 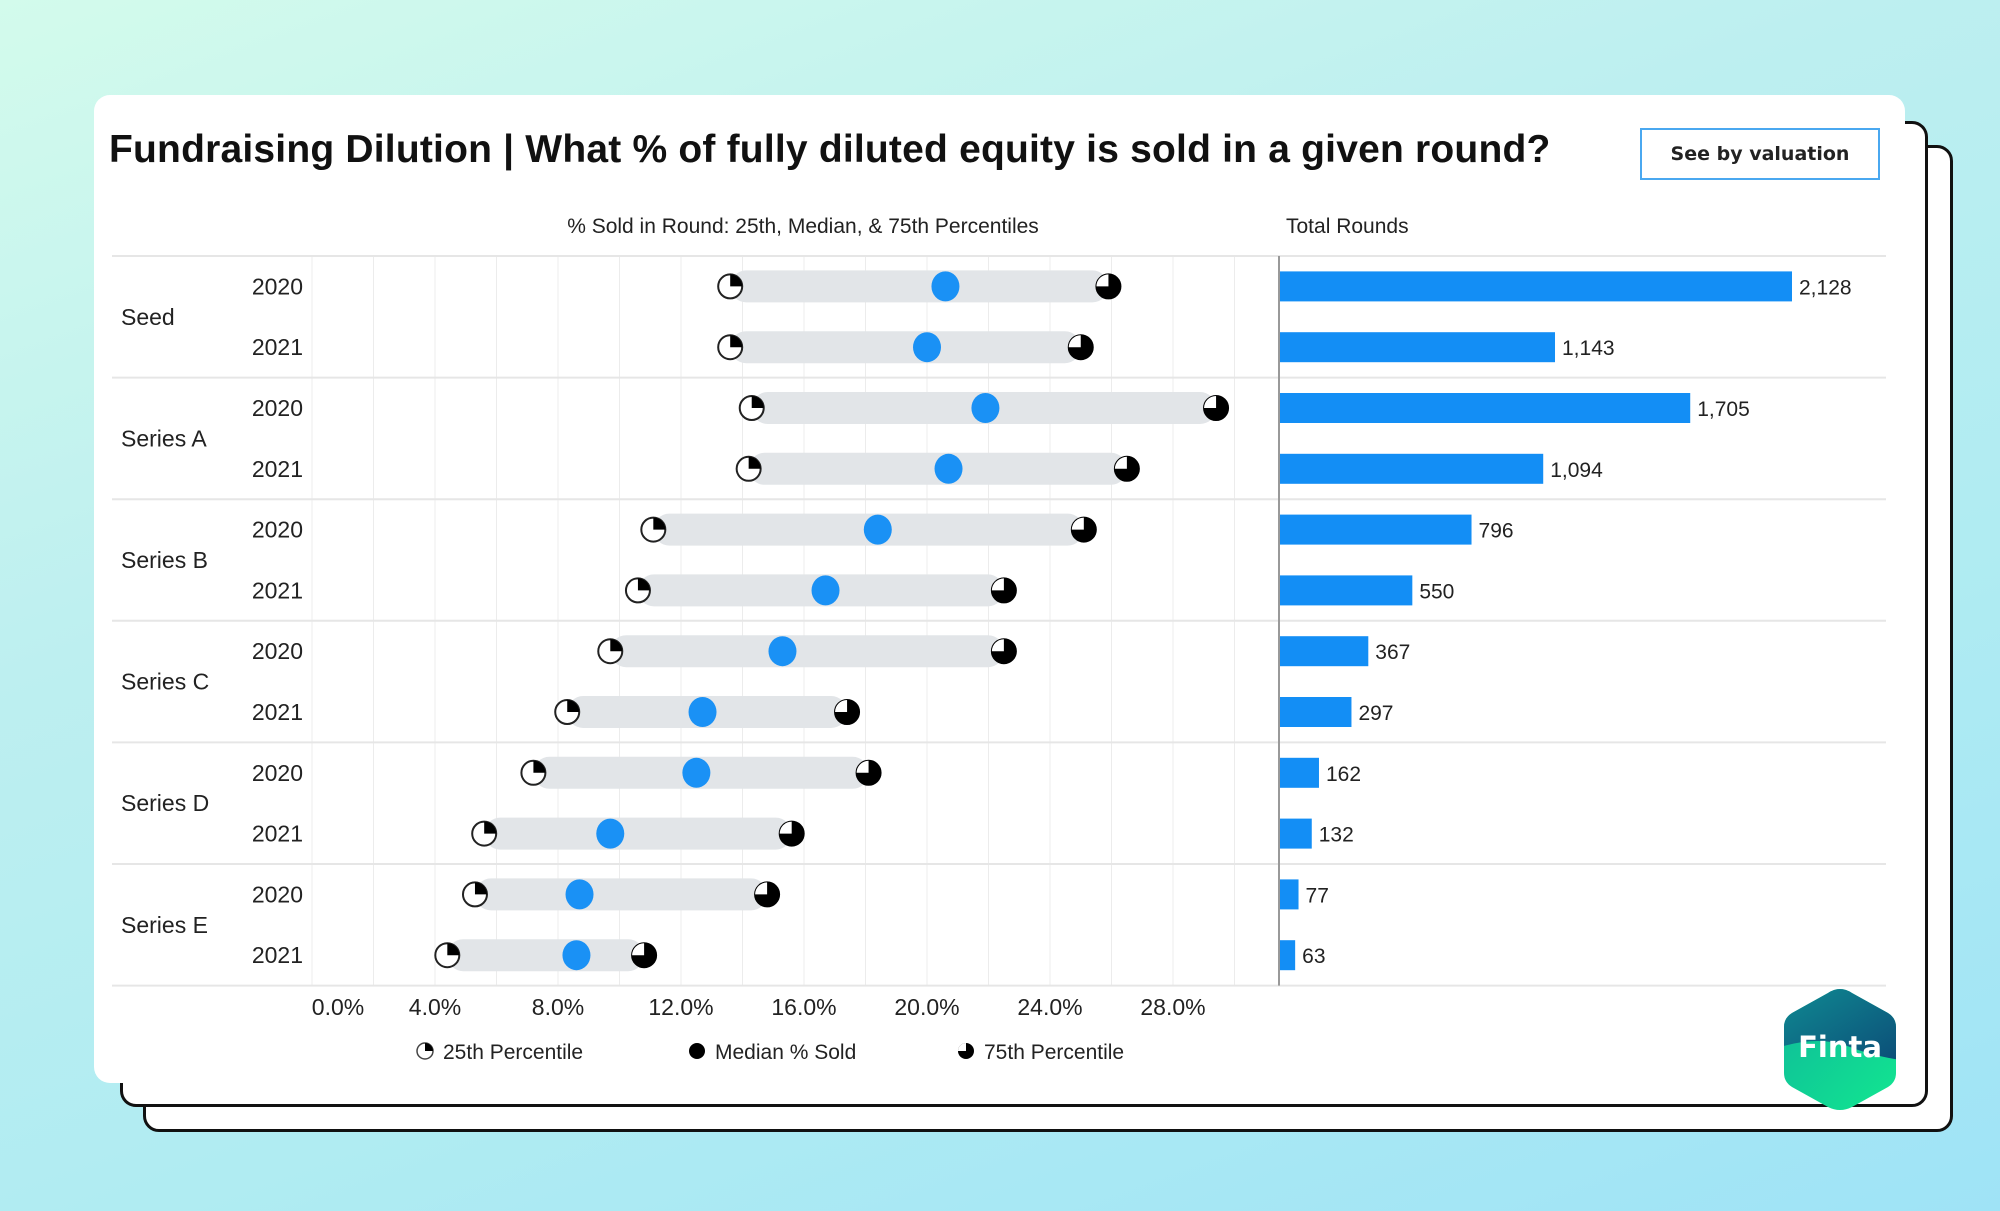 I want to click on legend-p75-icon-quarter, so click(x=962, y=1047).